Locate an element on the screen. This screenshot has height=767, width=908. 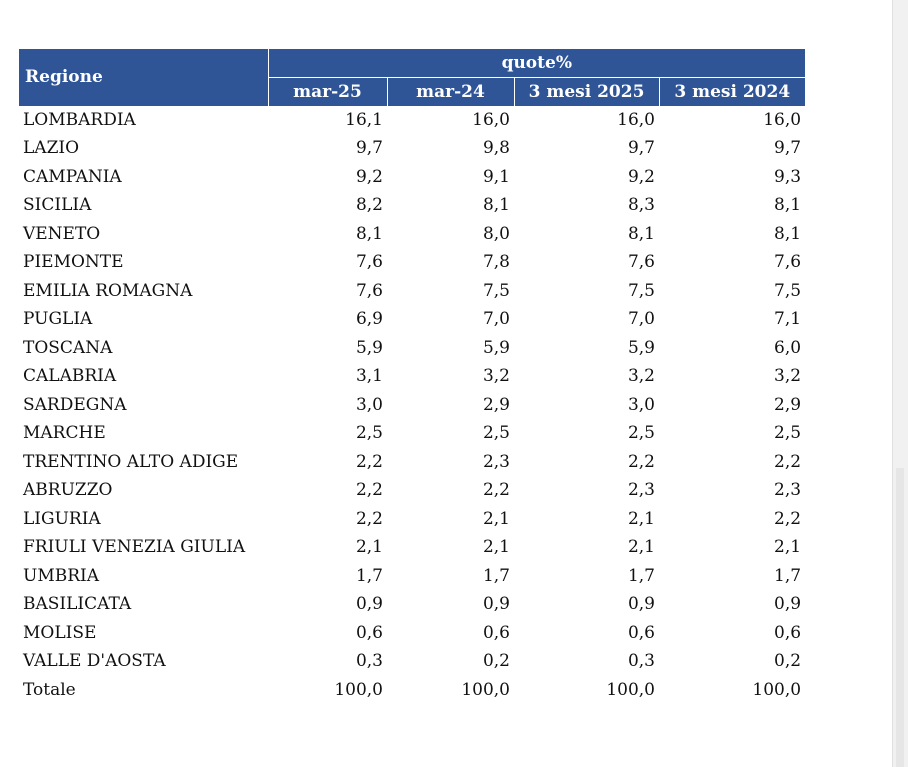
value-cell: 6,0 is located at coordinates (788, 347).